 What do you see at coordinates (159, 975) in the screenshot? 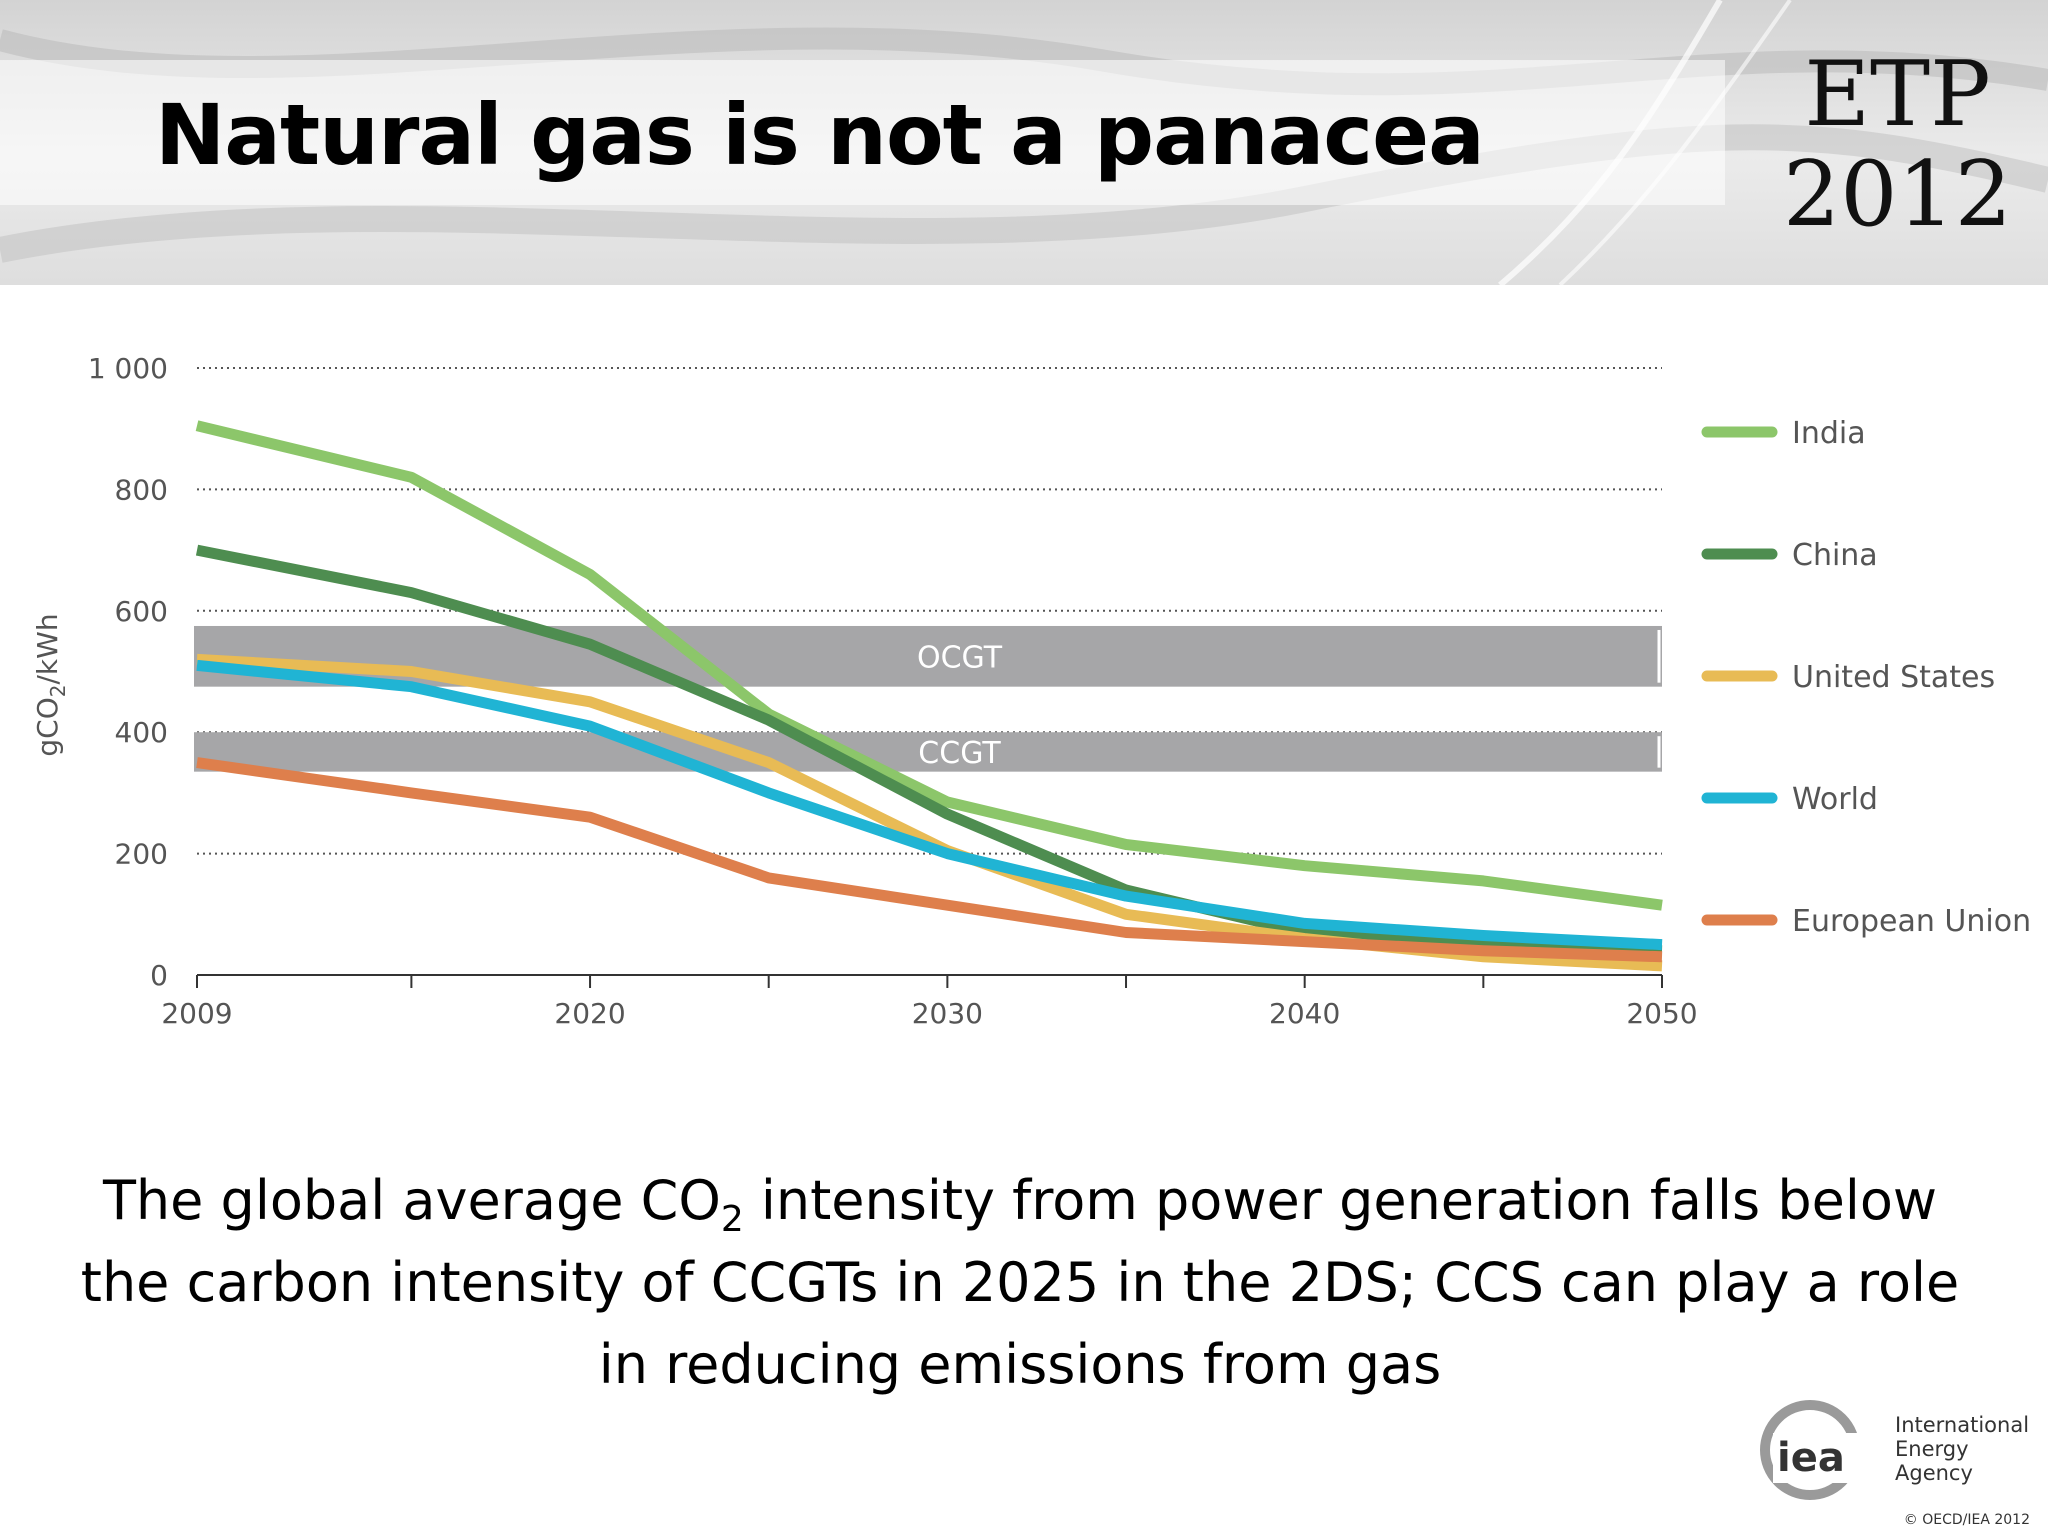
I see `y-tick-label: 0` at bounding box center [159, 975].